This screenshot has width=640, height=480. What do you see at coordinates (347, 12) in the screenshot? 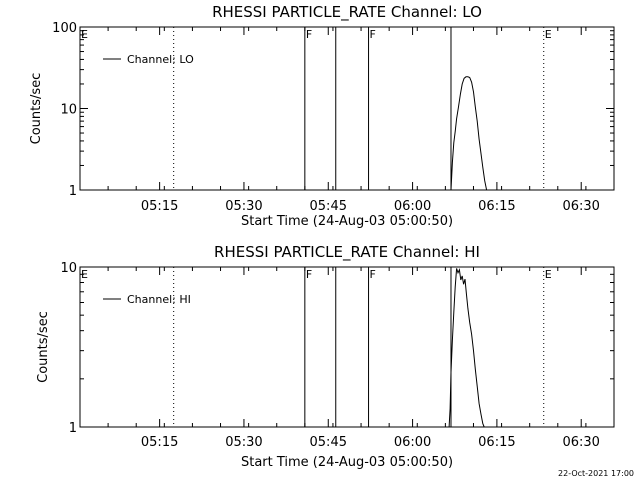
I see `chart-title: RHESSI PARTICLE_RATE Channel: LO` at bounding box center [347, 12].